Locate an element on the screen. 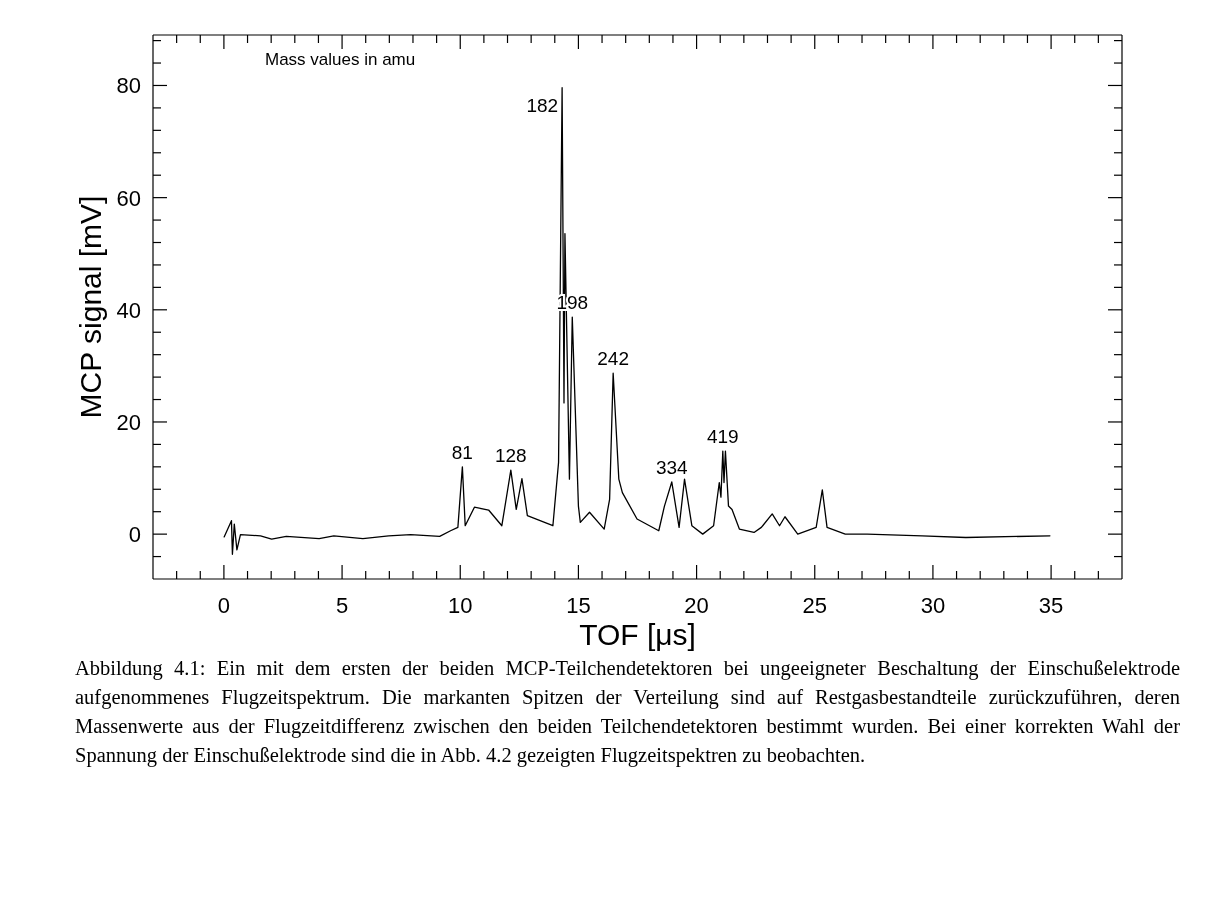  y-tick-label: 60 is located at coordinates (128, 198).